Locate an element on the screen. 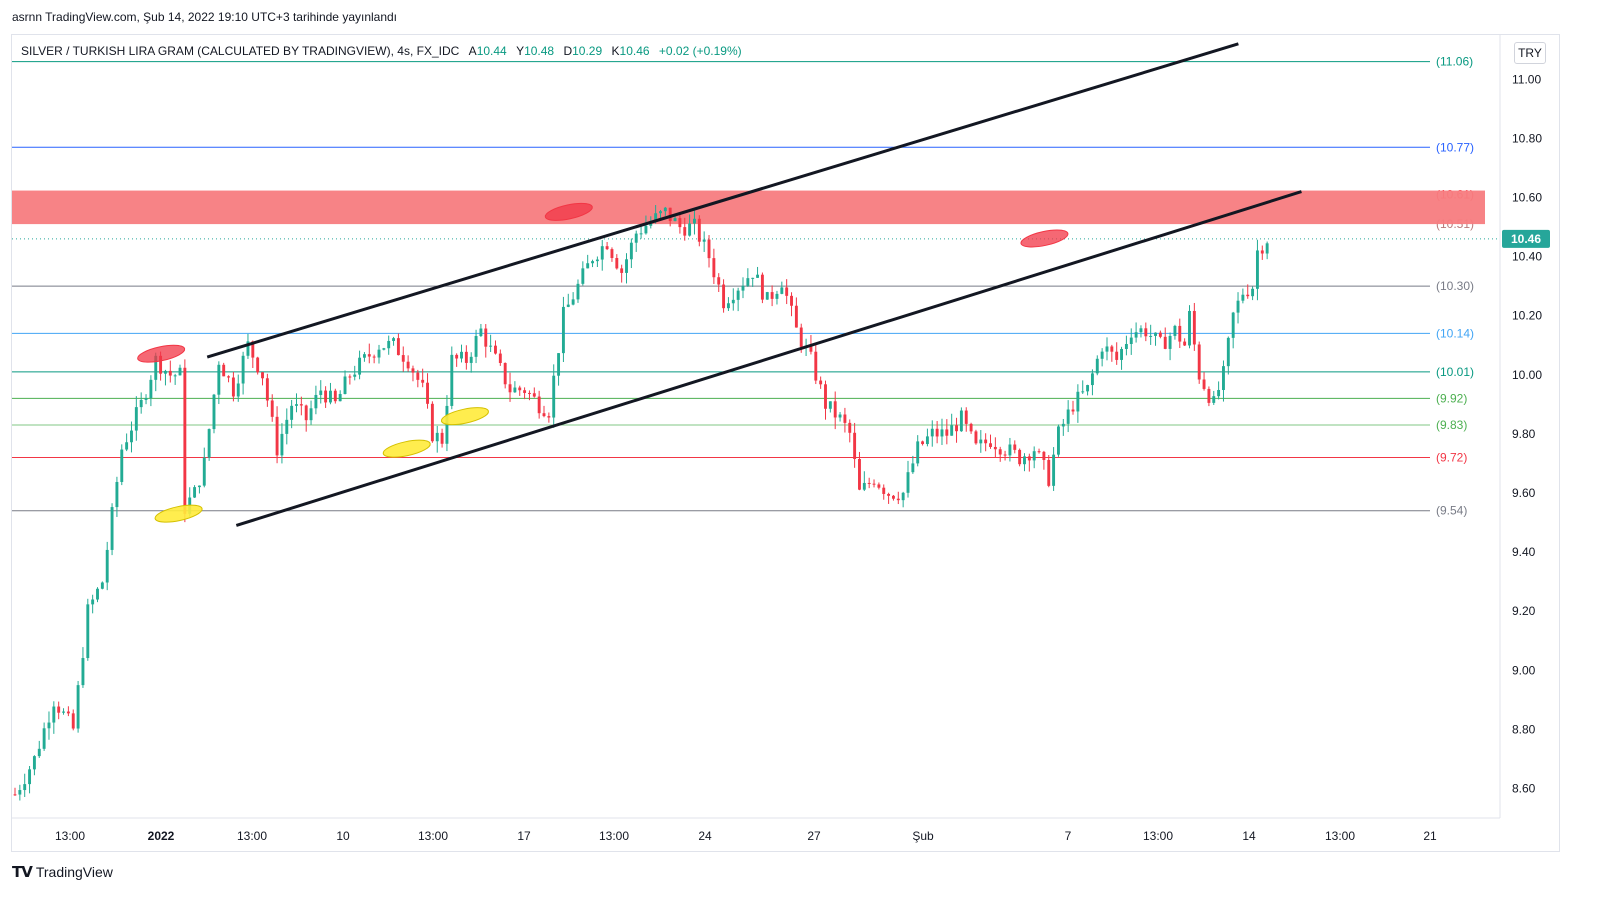  currency-button: TRY is located at coordinates (1530, 53).